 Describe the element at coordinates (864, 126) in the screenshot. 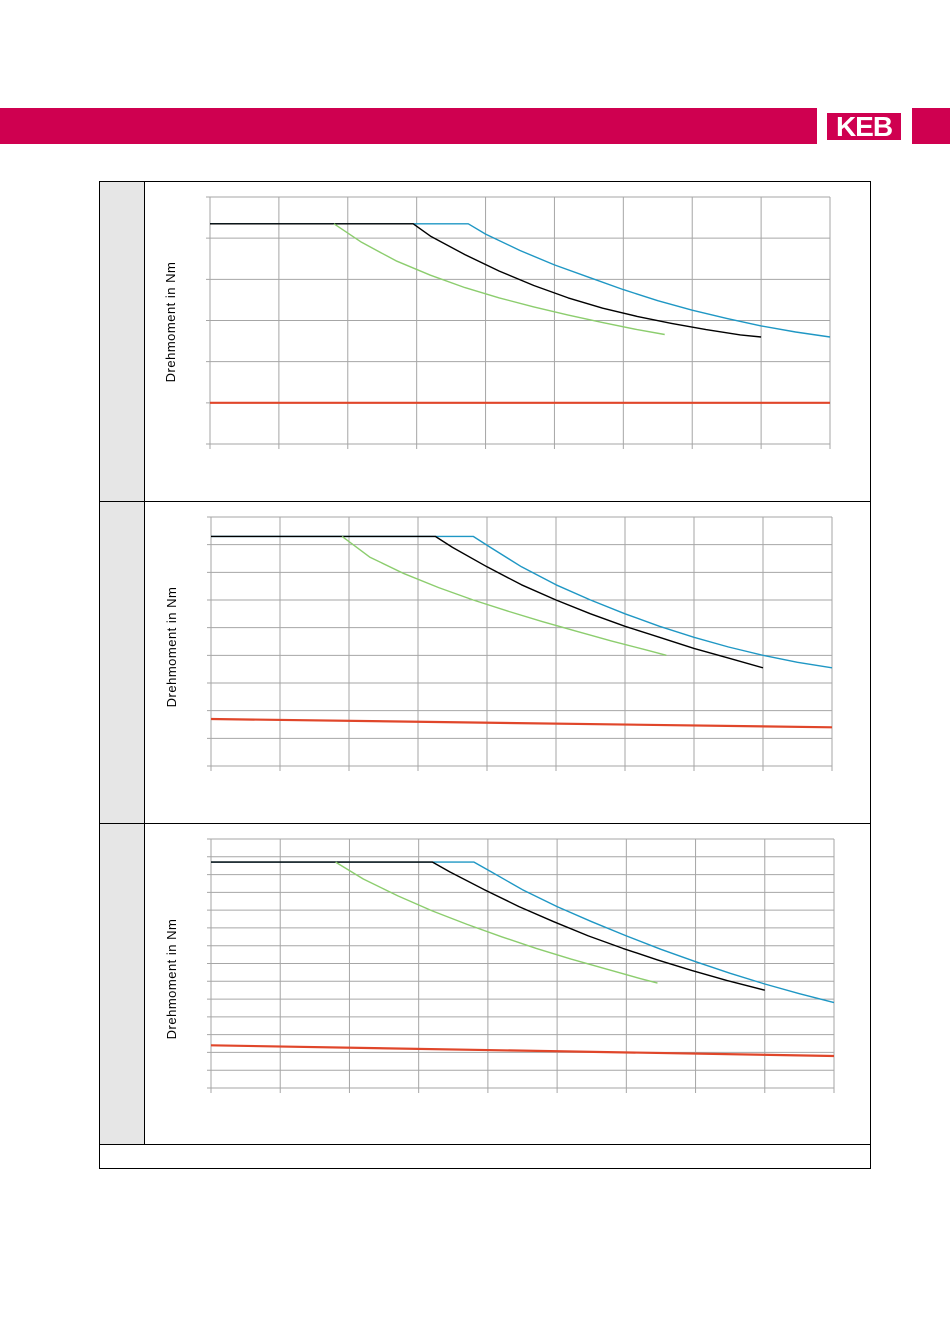

I see `keb-logo: KEB` at that location.